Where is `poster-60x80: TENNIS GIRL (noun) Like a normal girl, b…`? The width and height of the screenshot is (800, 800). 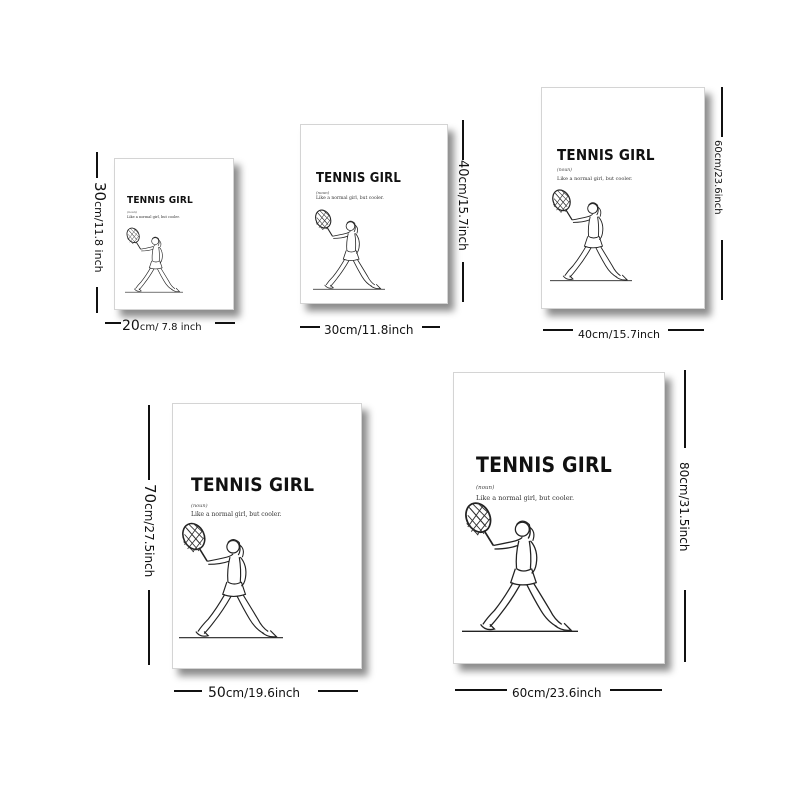 poster-60x80: TENNIS GIRL (noun) Like a normal girl, b… is located at coordinates (559, 518).